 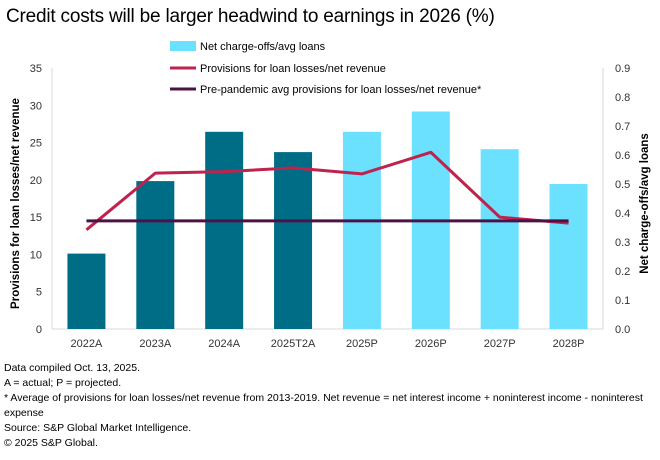 What do you see at coordinates (293, 69) in the screenshot?
I see `legend-label-provisions: Provisions for loan losses/net revenue` at bounding box center [293, 69].